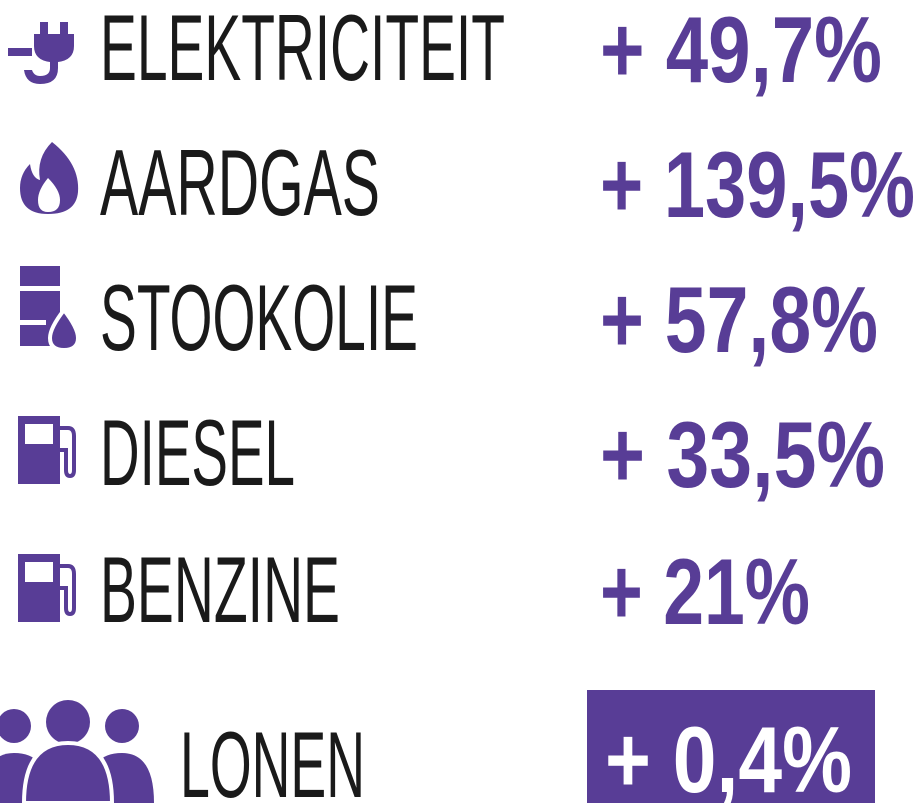  Describe the element at coordinates (240, 182) in the screenshot. I see `row-label: AARDGAS` at that location.